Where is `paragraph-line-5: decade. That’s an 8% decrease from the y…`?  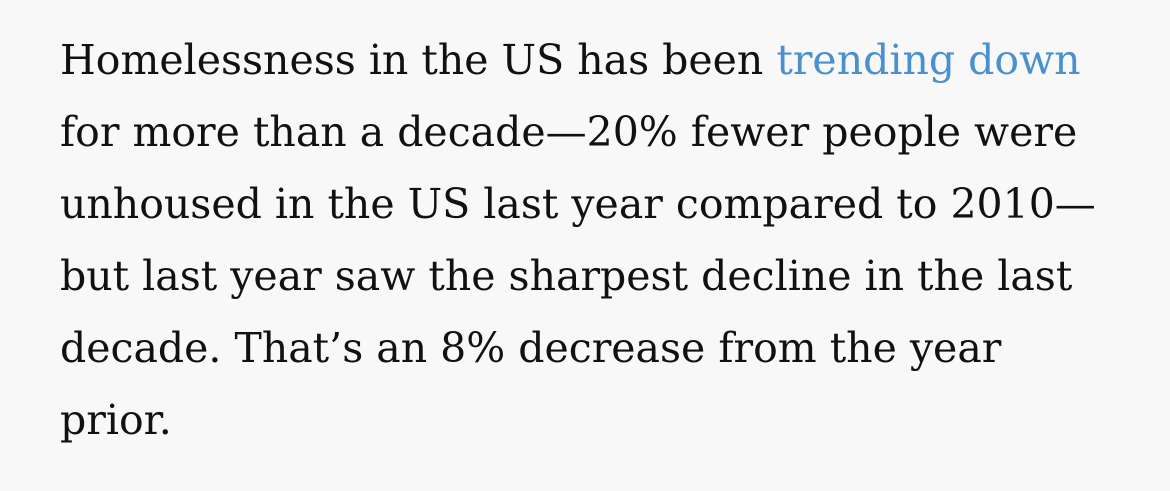
paragraph-line-5: decade. That’s an 8% decrease from the y… is located at coordinates (531, 348).